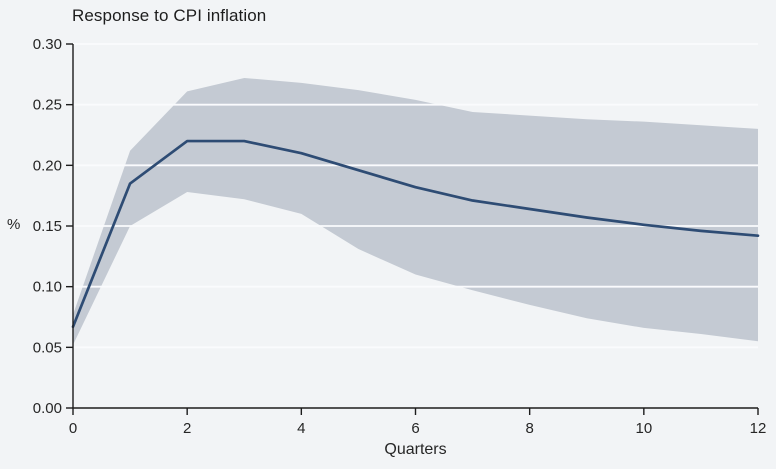  What do you see at coordinates (529, 428) in the screenshot?
I see `x-tick-label: 8` at bounding box center [529, 428].